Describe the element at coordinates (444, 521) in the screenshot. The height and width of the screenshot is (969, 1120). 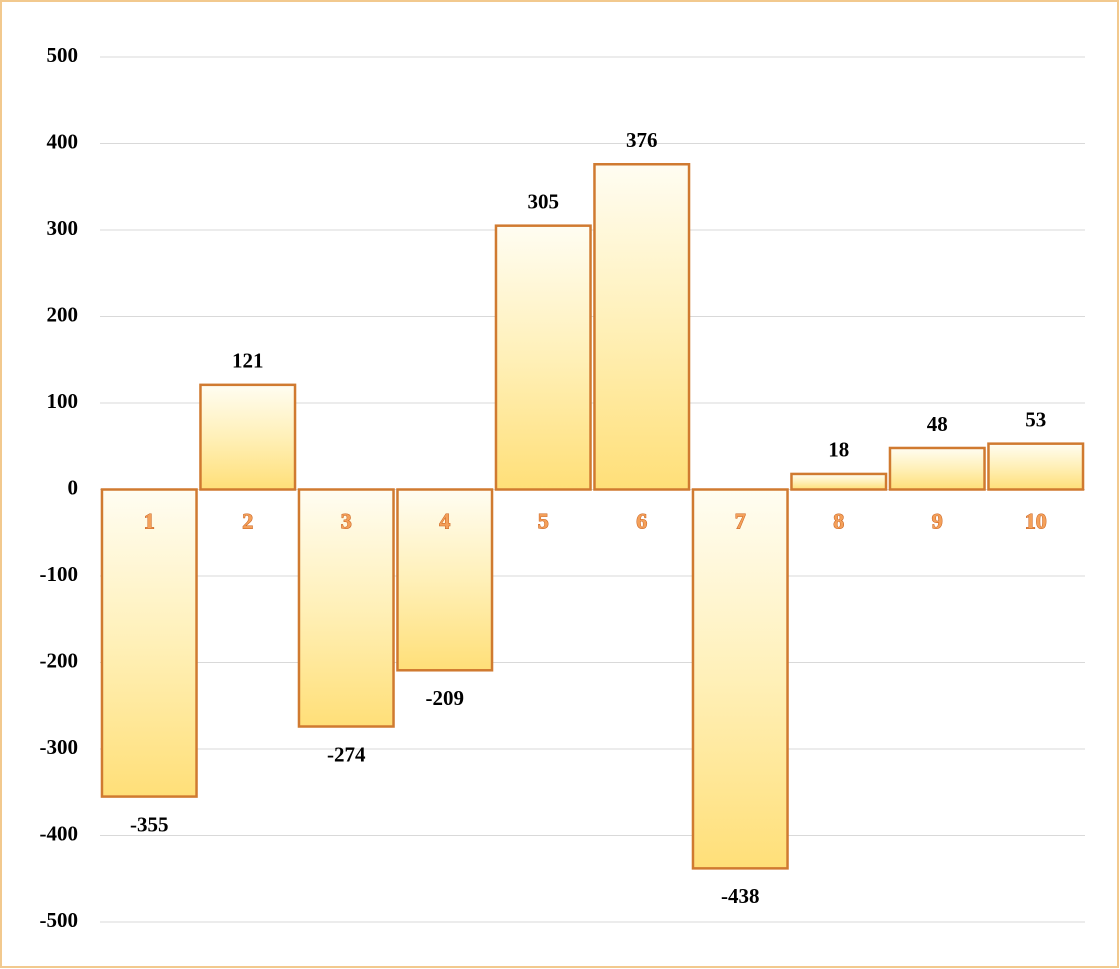
I see `x-tick-label: 4` at that location.